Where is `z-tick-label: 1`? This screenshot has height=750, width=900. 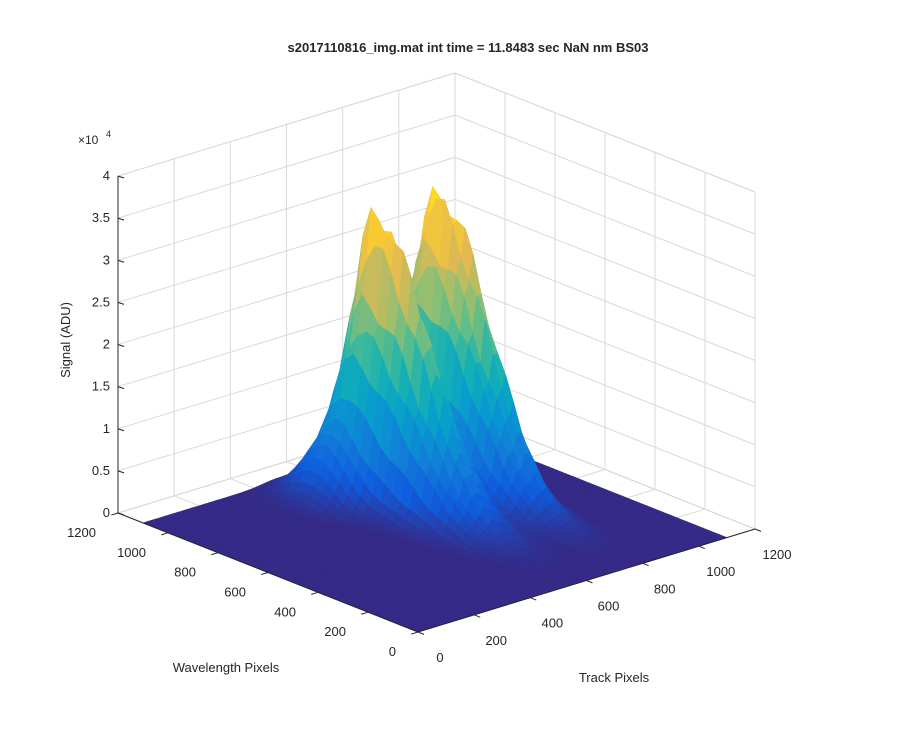 z-tick-label: 1 is located at coordinates (106, 428).